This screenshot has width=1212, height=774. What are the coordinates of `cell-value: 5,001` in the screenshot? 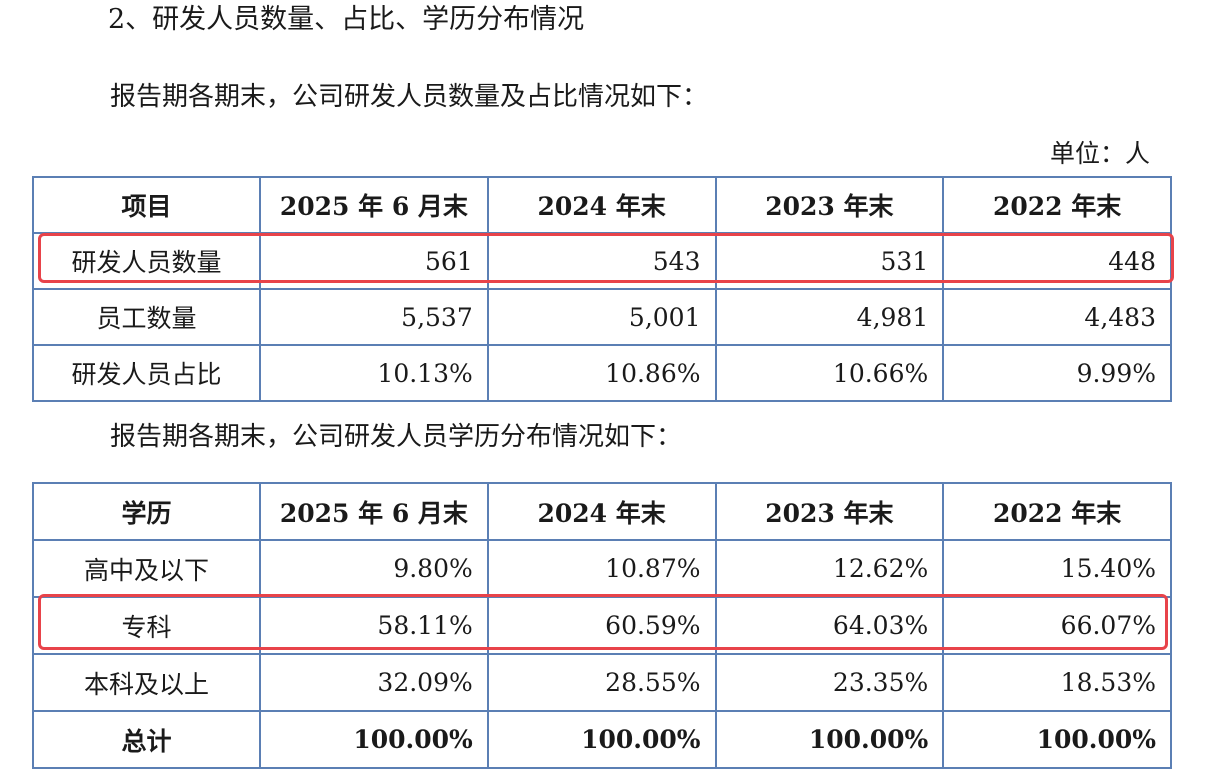 It's located at (601, 317).